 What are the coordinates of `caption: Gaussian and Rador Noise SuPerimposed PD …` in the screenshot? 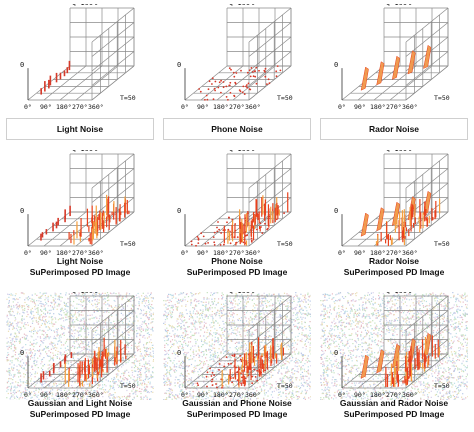 It's located at (394, 413).